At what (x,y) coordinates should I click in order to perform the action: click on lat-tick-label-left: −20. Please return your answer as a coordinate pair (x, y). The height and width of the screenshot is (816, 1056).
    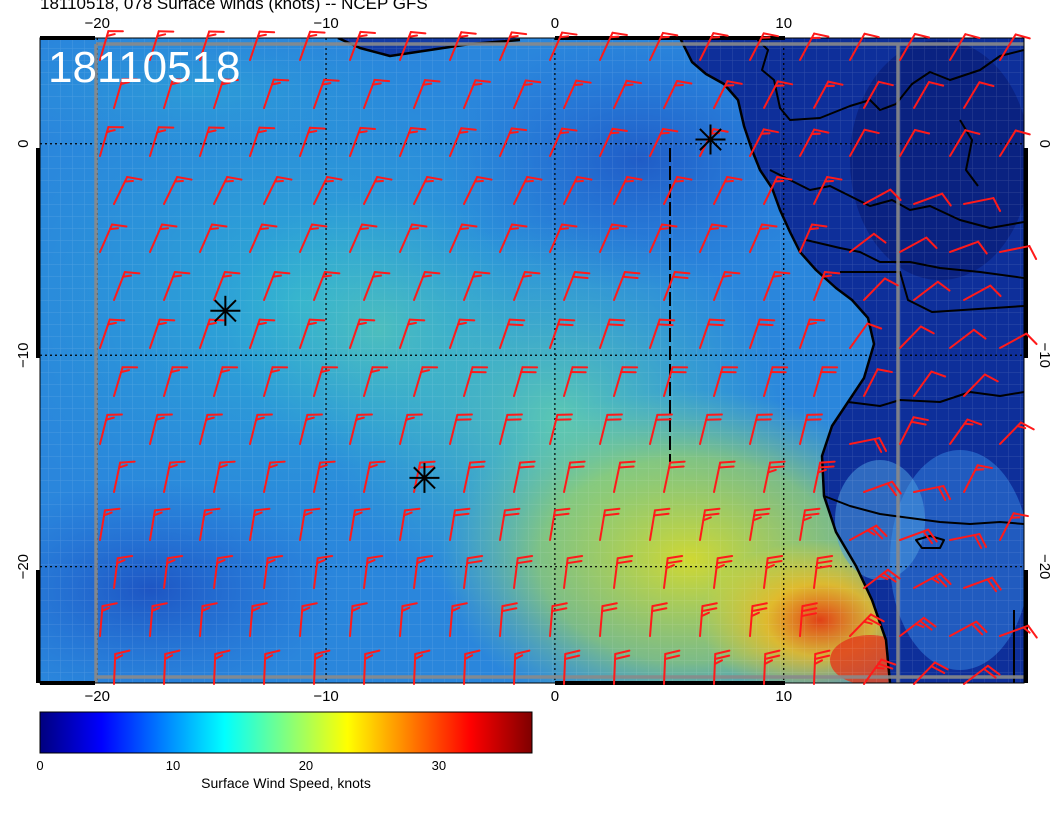
    Looking at the image, I should click on (23, 566).